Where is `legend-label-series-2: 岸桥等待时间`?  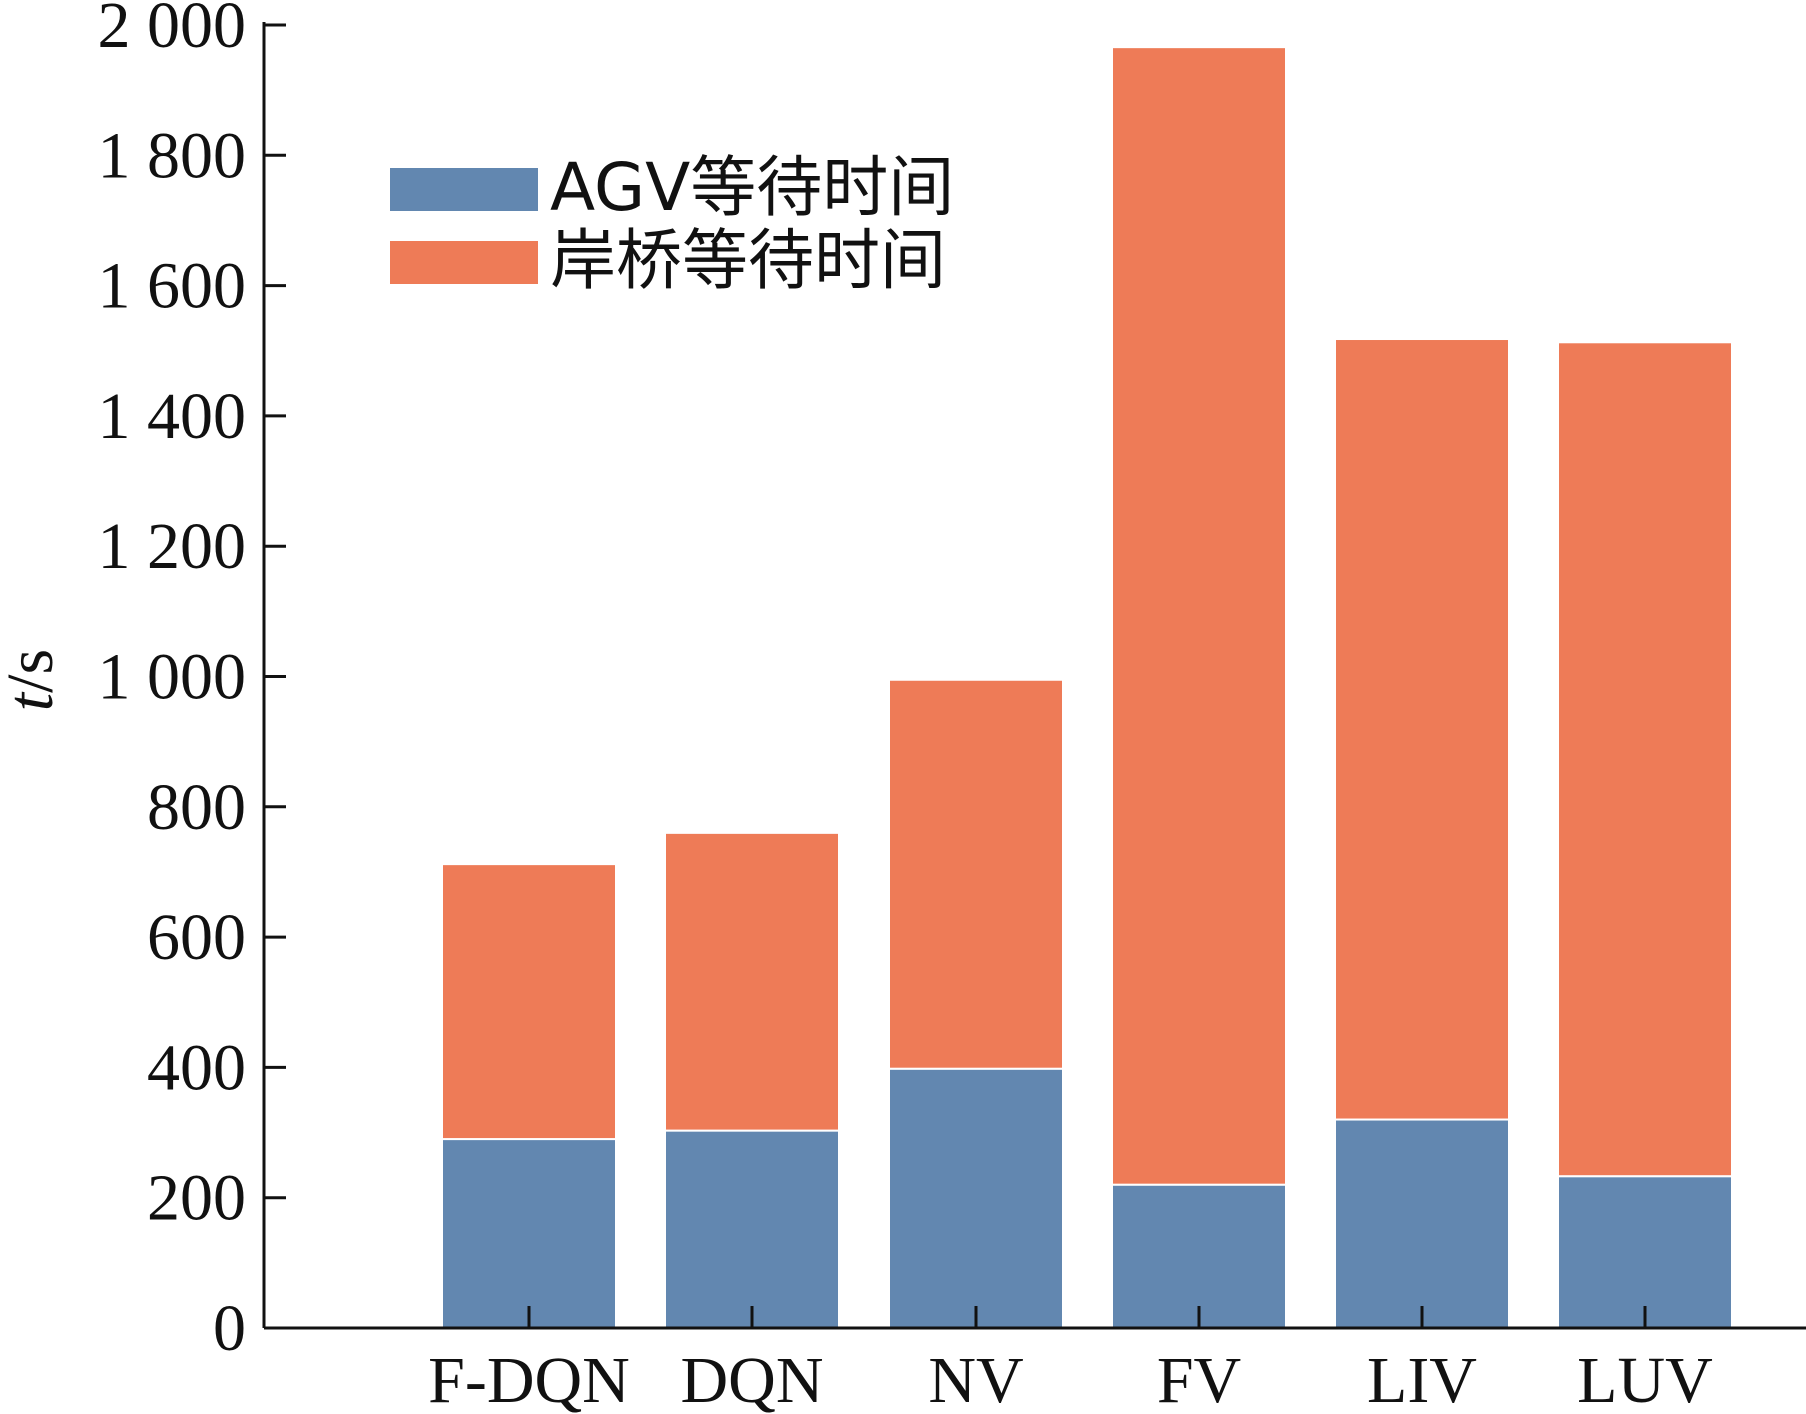
legend-label-series-2: 岸桥等待时间 is located at coordinates (748, 260).